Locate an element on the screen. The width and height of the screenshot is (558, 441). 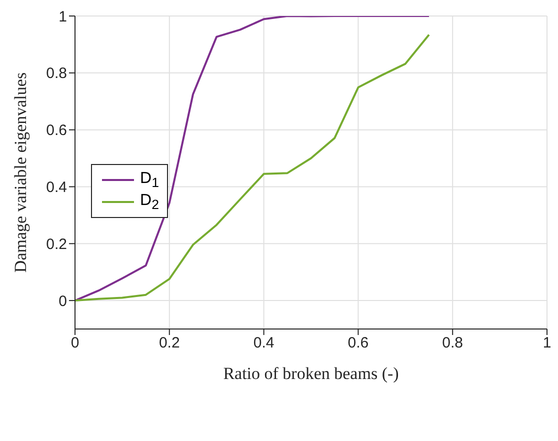
x-axis-title: Ratio of broken beams (-) is located at coordinates (311, 373).